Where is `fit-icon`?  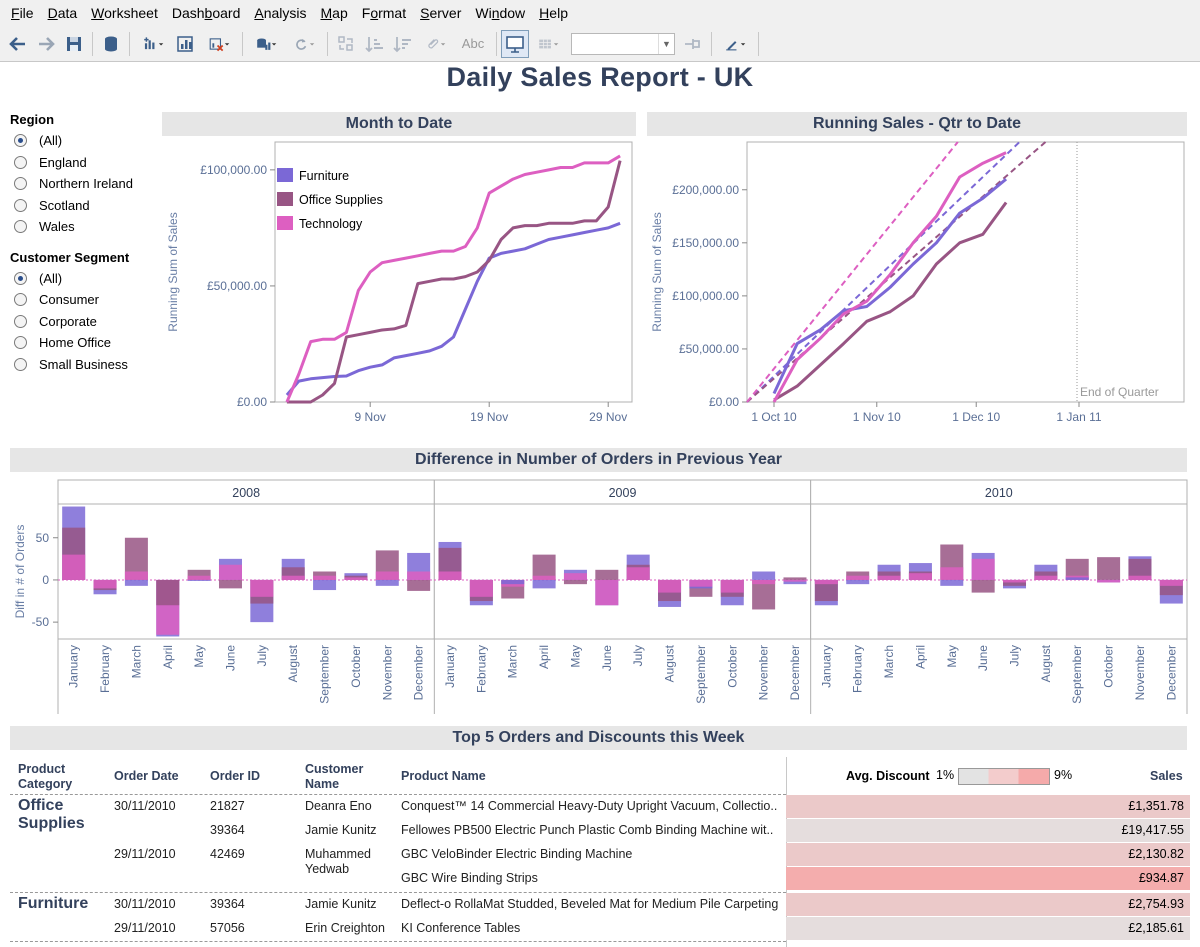 fit-icon is located at coordinates (548, 44).